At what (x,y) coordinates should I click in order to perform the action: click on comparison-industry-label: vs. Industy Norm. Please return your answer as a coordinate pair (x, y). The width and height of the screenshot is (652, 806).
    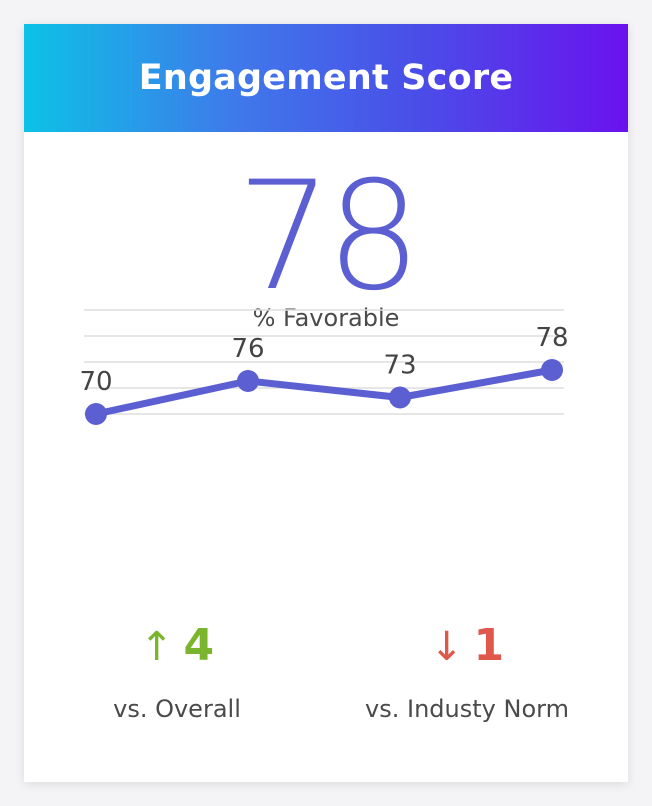
    Looking at the image, I should click on (467, 709).